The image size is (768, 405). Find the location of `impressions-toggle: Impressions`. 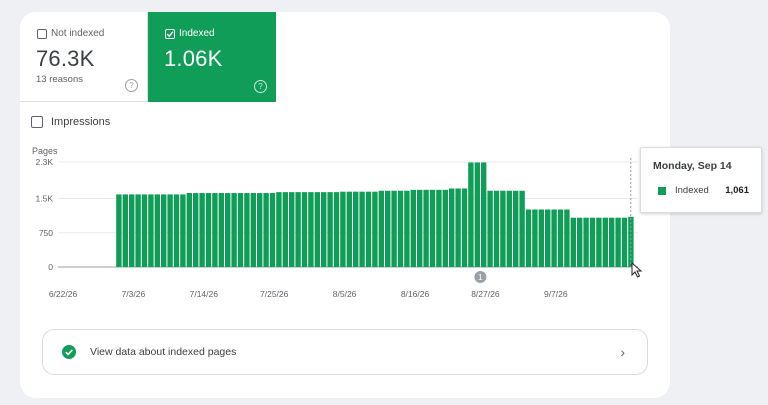

impressions-toggle: Impressions is located at coordinates (70, 122).